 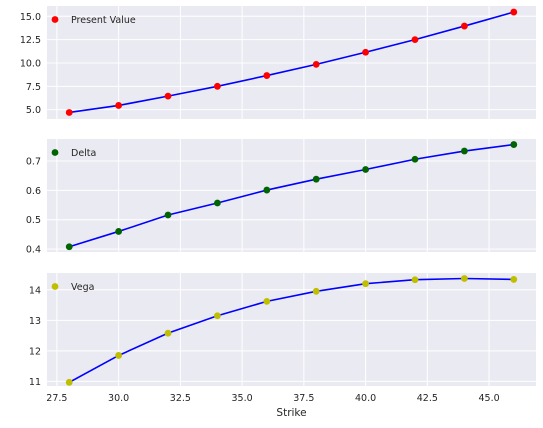 I want to click on x-tick-label: 40.0, so click(x=365, y=398).